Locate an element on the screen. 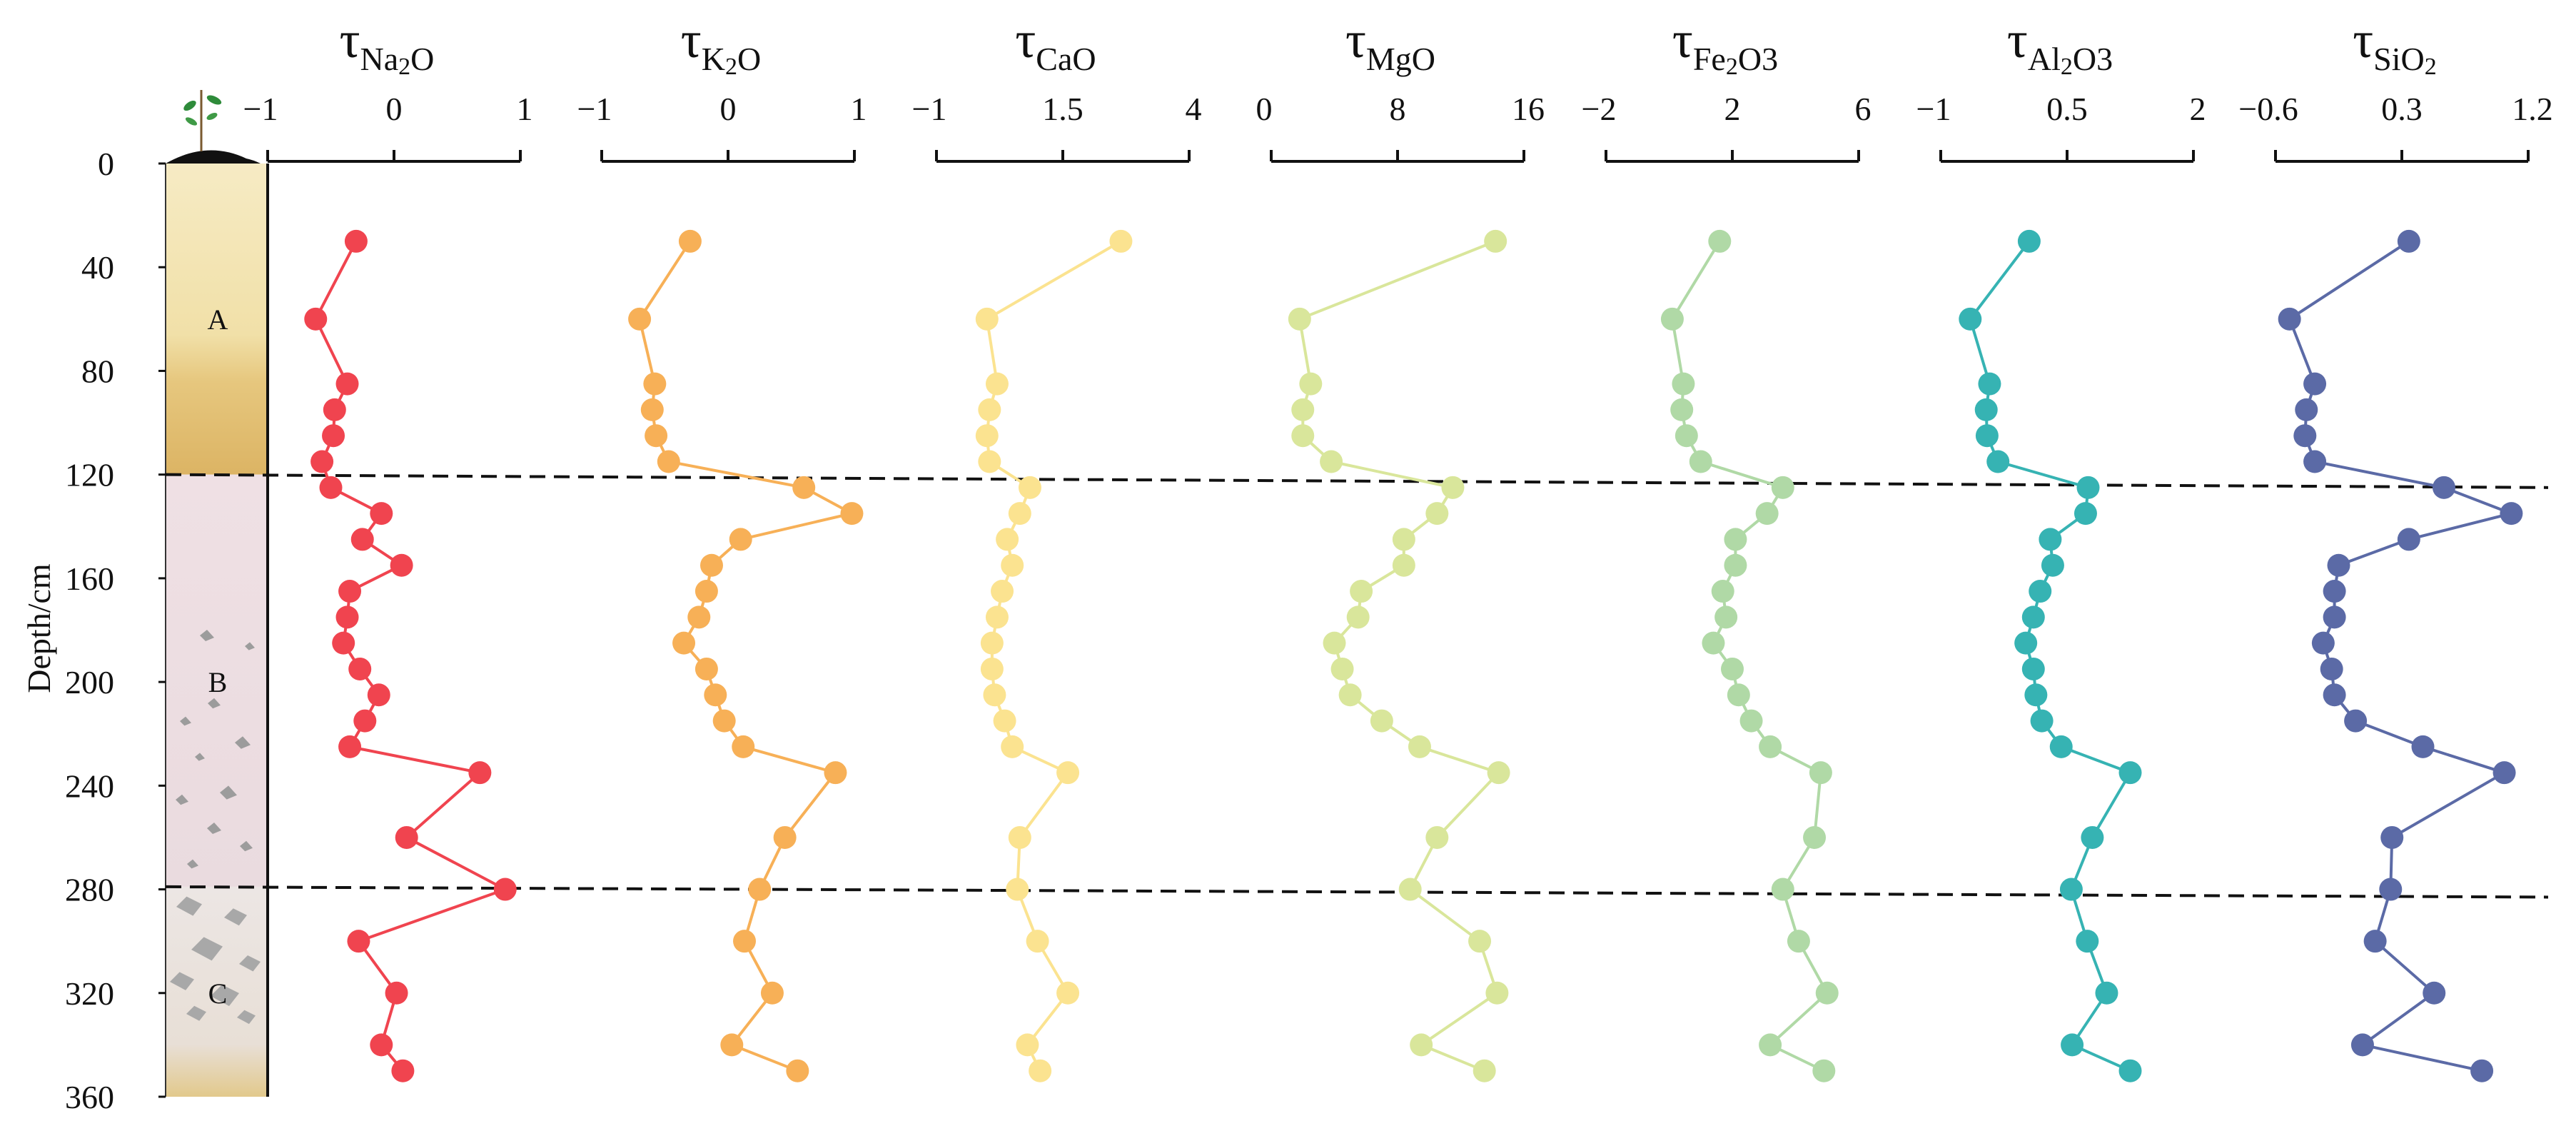 The image size is (2576, 1136). horizon-b-gravel is located at coordinates (215, 749).